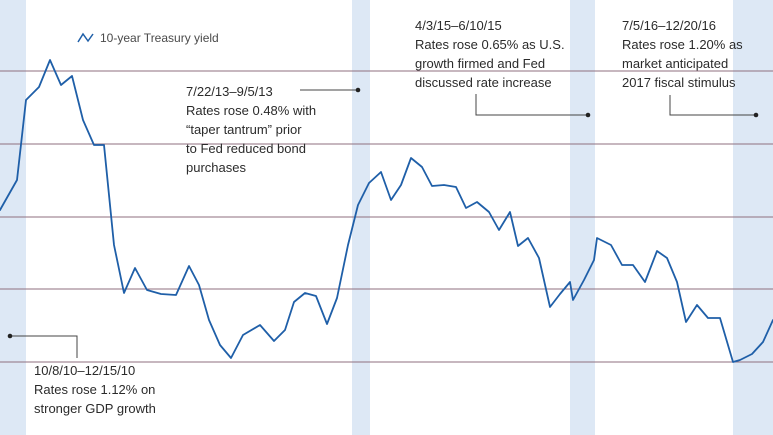 The width and height of the screenshot is (773, 435). What do you see at coordinates (229, 91) in the screenshot?
I see `annotation-2-line-1: 7/22/13–9/5/13` at bounding box center [229, 91].